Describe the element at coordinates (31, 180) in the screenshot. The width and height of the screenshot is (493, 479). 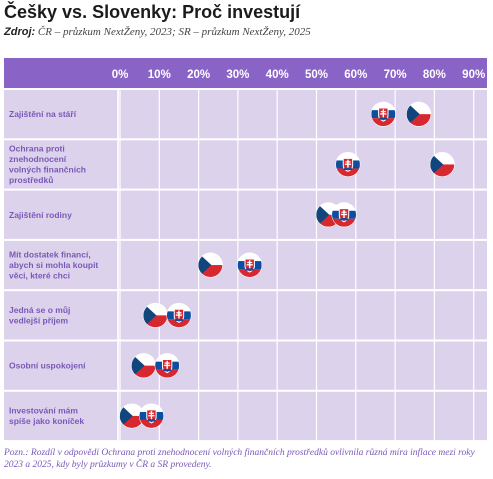
I see `category-label-line: prostředků` at that location.